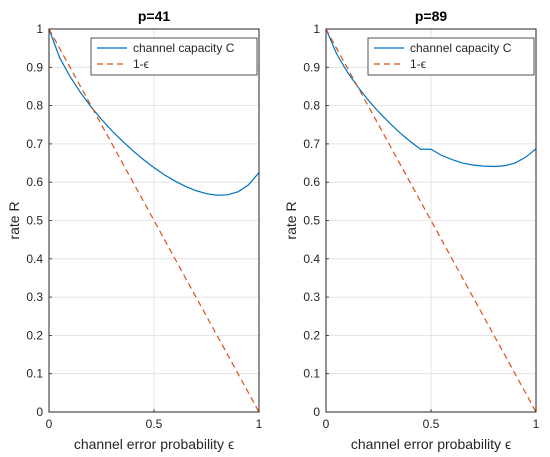  Describe the element at coordinates (154, 16) in the screenshot. I see `chart-title: p=41` at that location.